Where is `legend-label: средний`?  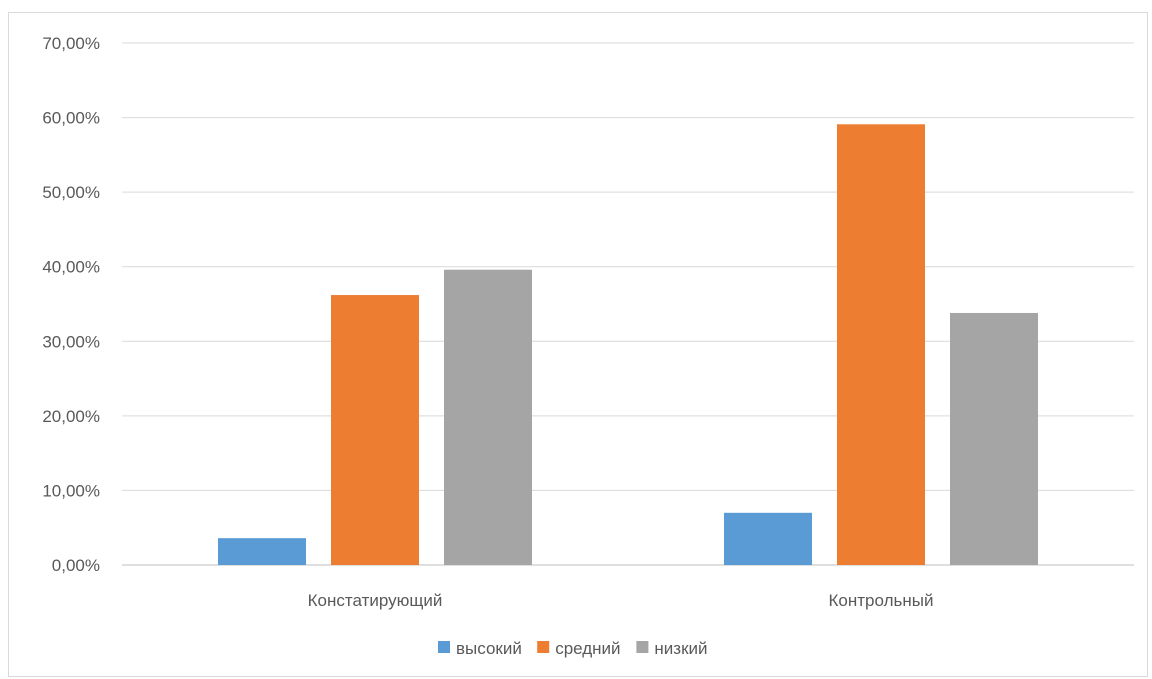 legend-label: средний is located at coordinates (587, 648).